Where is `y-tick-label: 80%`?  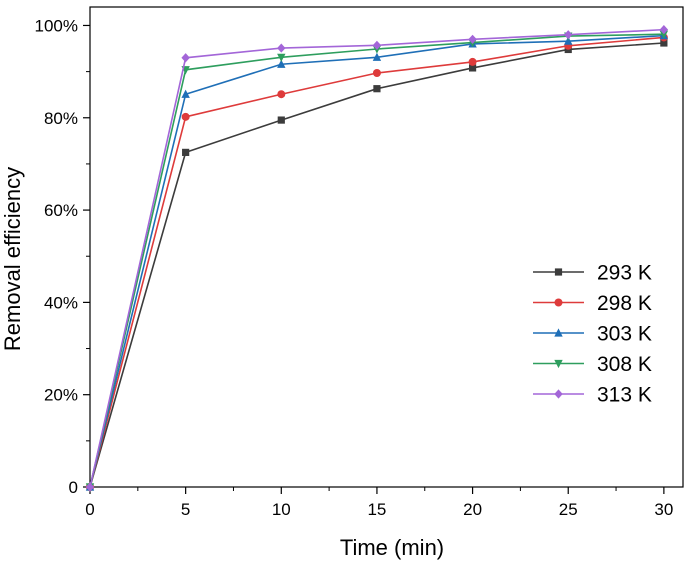
y-tick-label: 80% is located at coordinates (61, 118).